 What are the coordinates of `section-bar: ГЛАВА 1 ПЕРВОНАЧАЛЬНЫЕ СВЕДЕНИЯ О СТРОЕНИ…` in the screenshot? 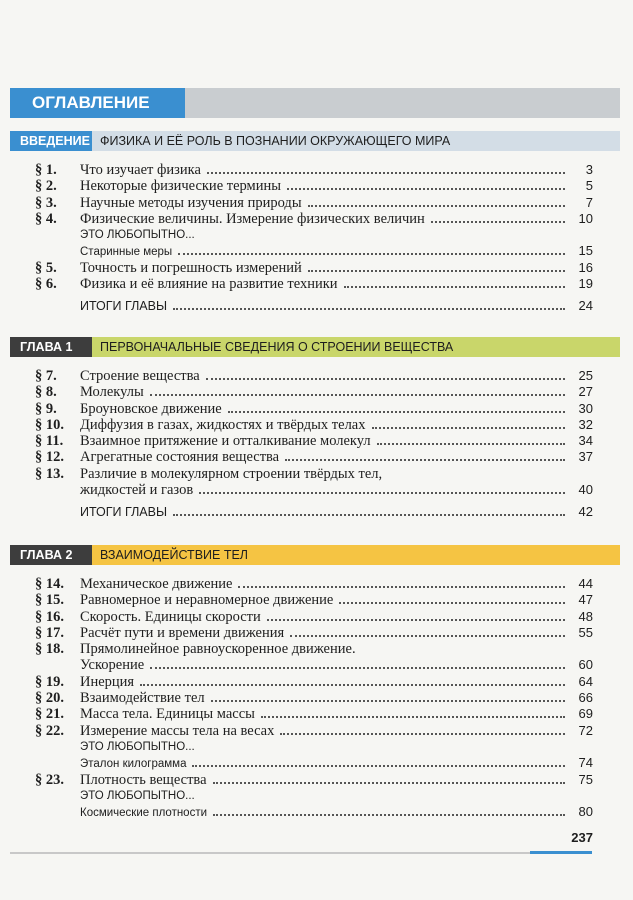 It's located at (315, 347).